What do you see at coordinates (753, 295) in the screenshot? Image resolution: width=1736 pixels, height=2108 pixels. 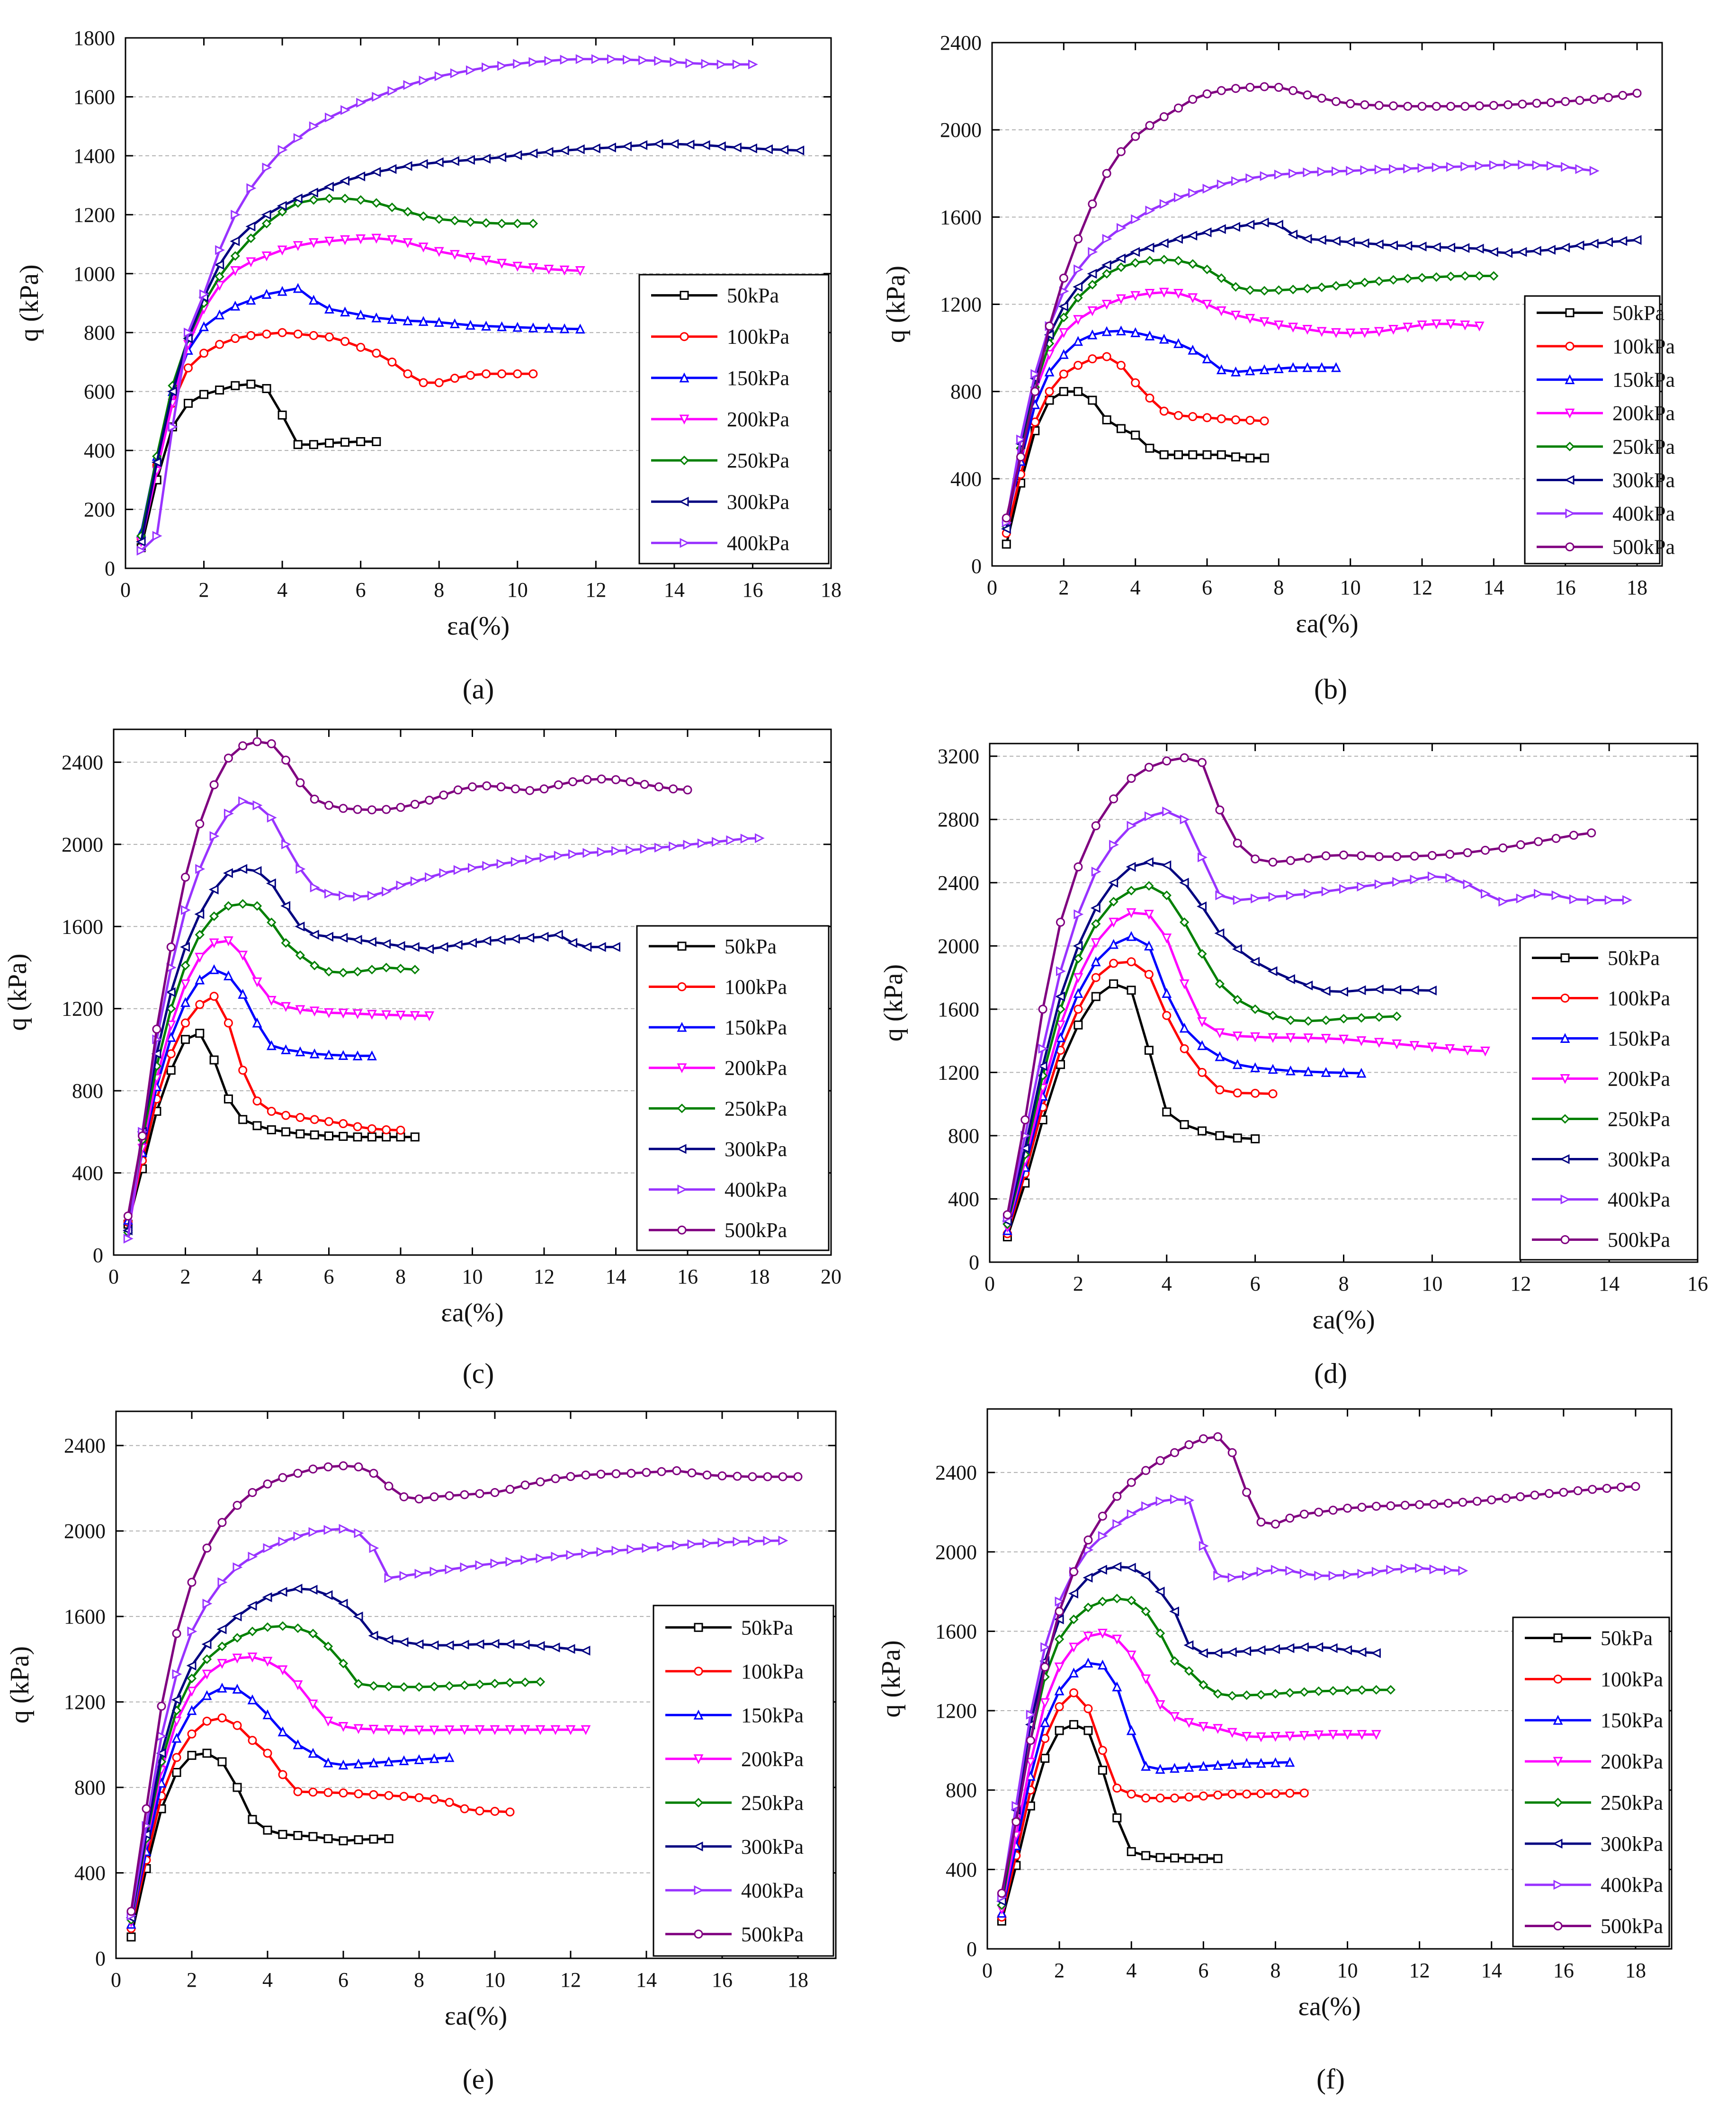 I see `legend-label: 50kPa` at bounding box center [753, 295].